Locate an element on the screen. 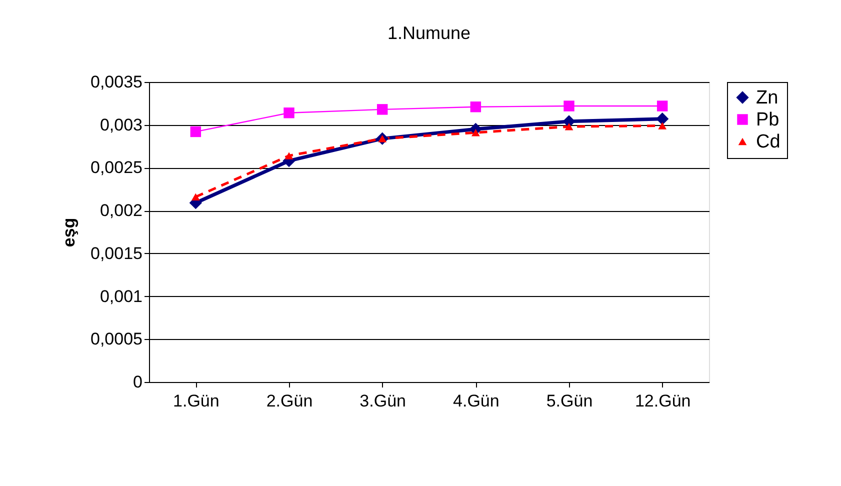 This screenshot has width=841, height=486. legend-label: Pb is located at coordinates (768, 120).